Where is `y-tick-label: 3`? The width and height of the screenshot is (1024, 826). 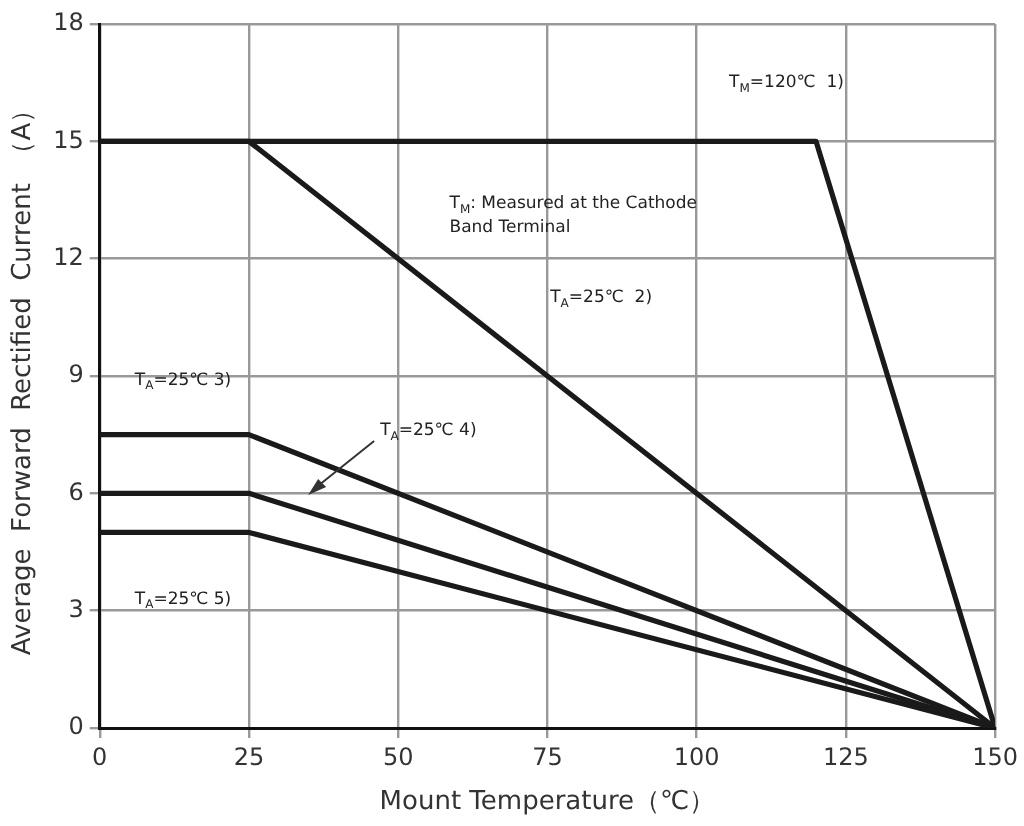 y-tick-label: 3 is located at coordinates (76, 608).